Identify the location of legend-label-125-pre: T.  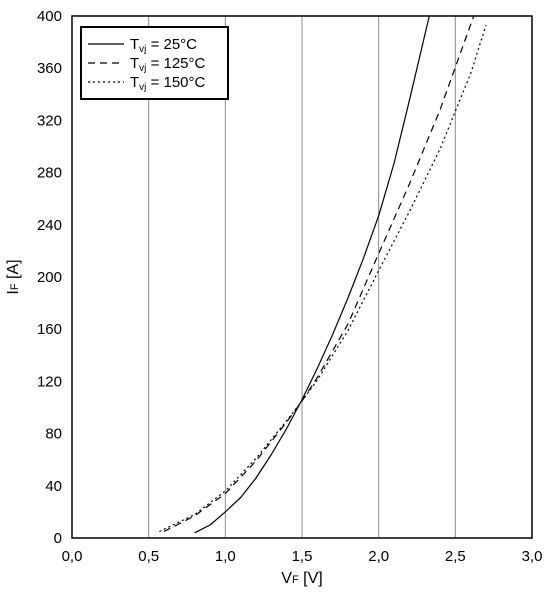
(134, 63).